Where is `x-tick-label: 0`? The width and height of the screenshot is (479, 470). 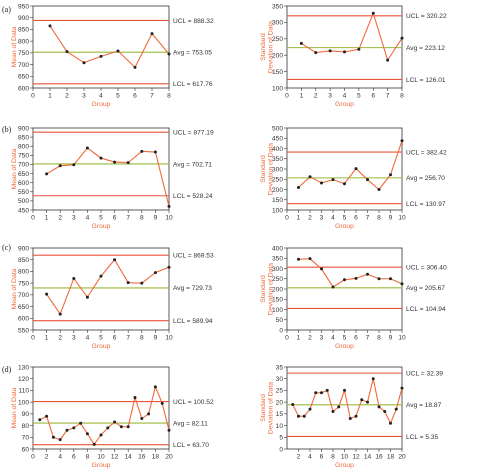 x-tick-label: 0 is located at coordinates (287, 96).